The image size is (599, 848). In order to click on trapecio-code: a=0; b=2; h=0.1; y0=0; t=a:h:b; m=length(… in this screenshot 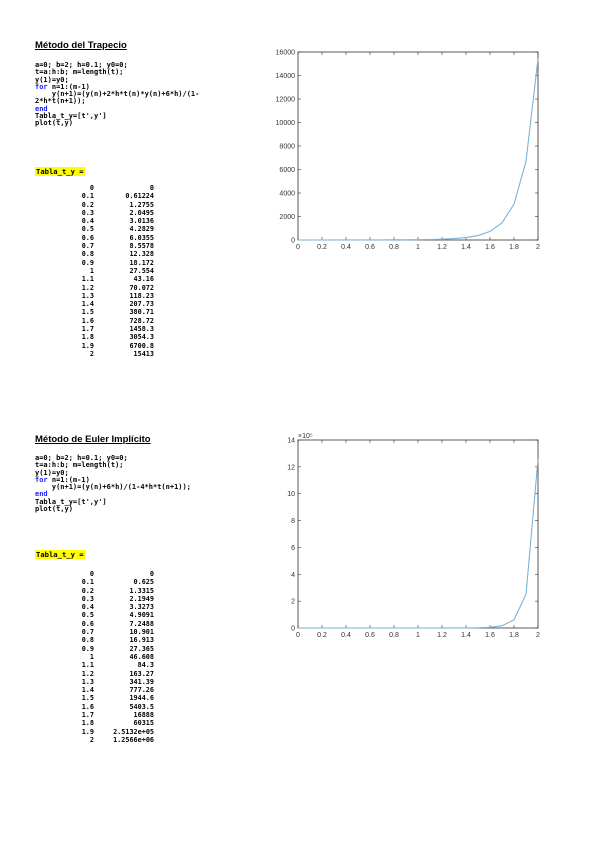, I will do `click(117, 94)`.